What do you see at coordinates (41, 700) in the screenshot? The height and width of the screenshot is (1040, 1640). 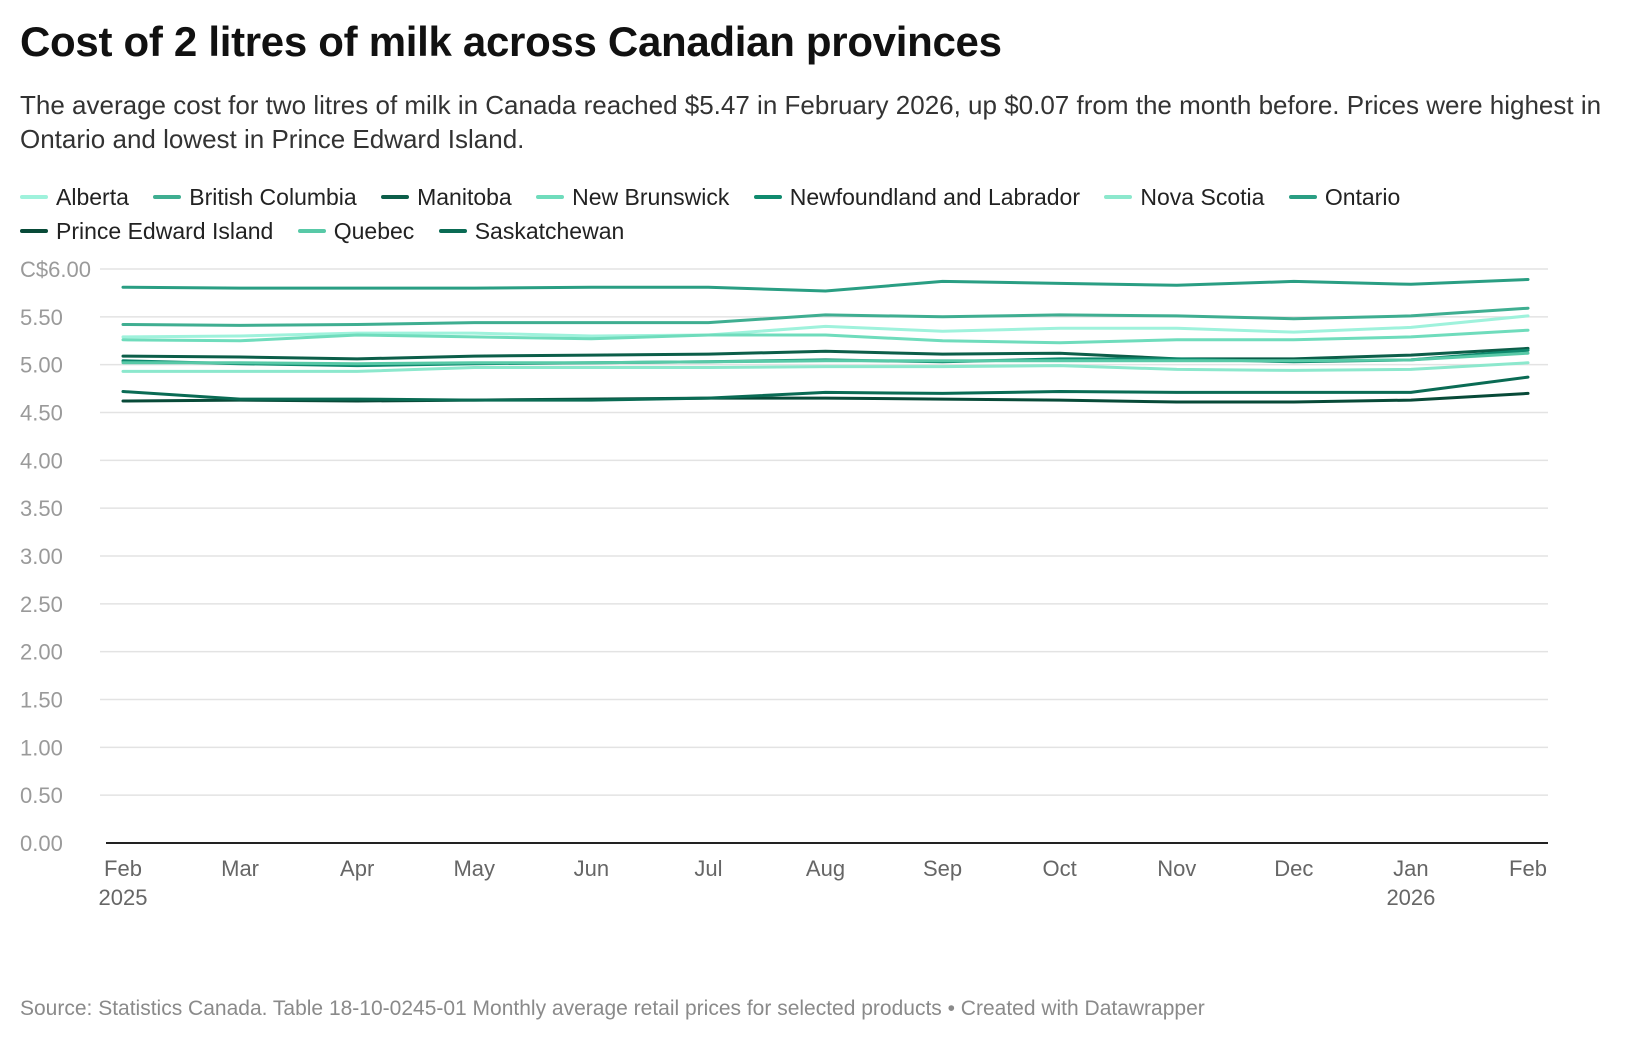 I see `y-tick-label: 1.50` at bounding box center [41, 700].